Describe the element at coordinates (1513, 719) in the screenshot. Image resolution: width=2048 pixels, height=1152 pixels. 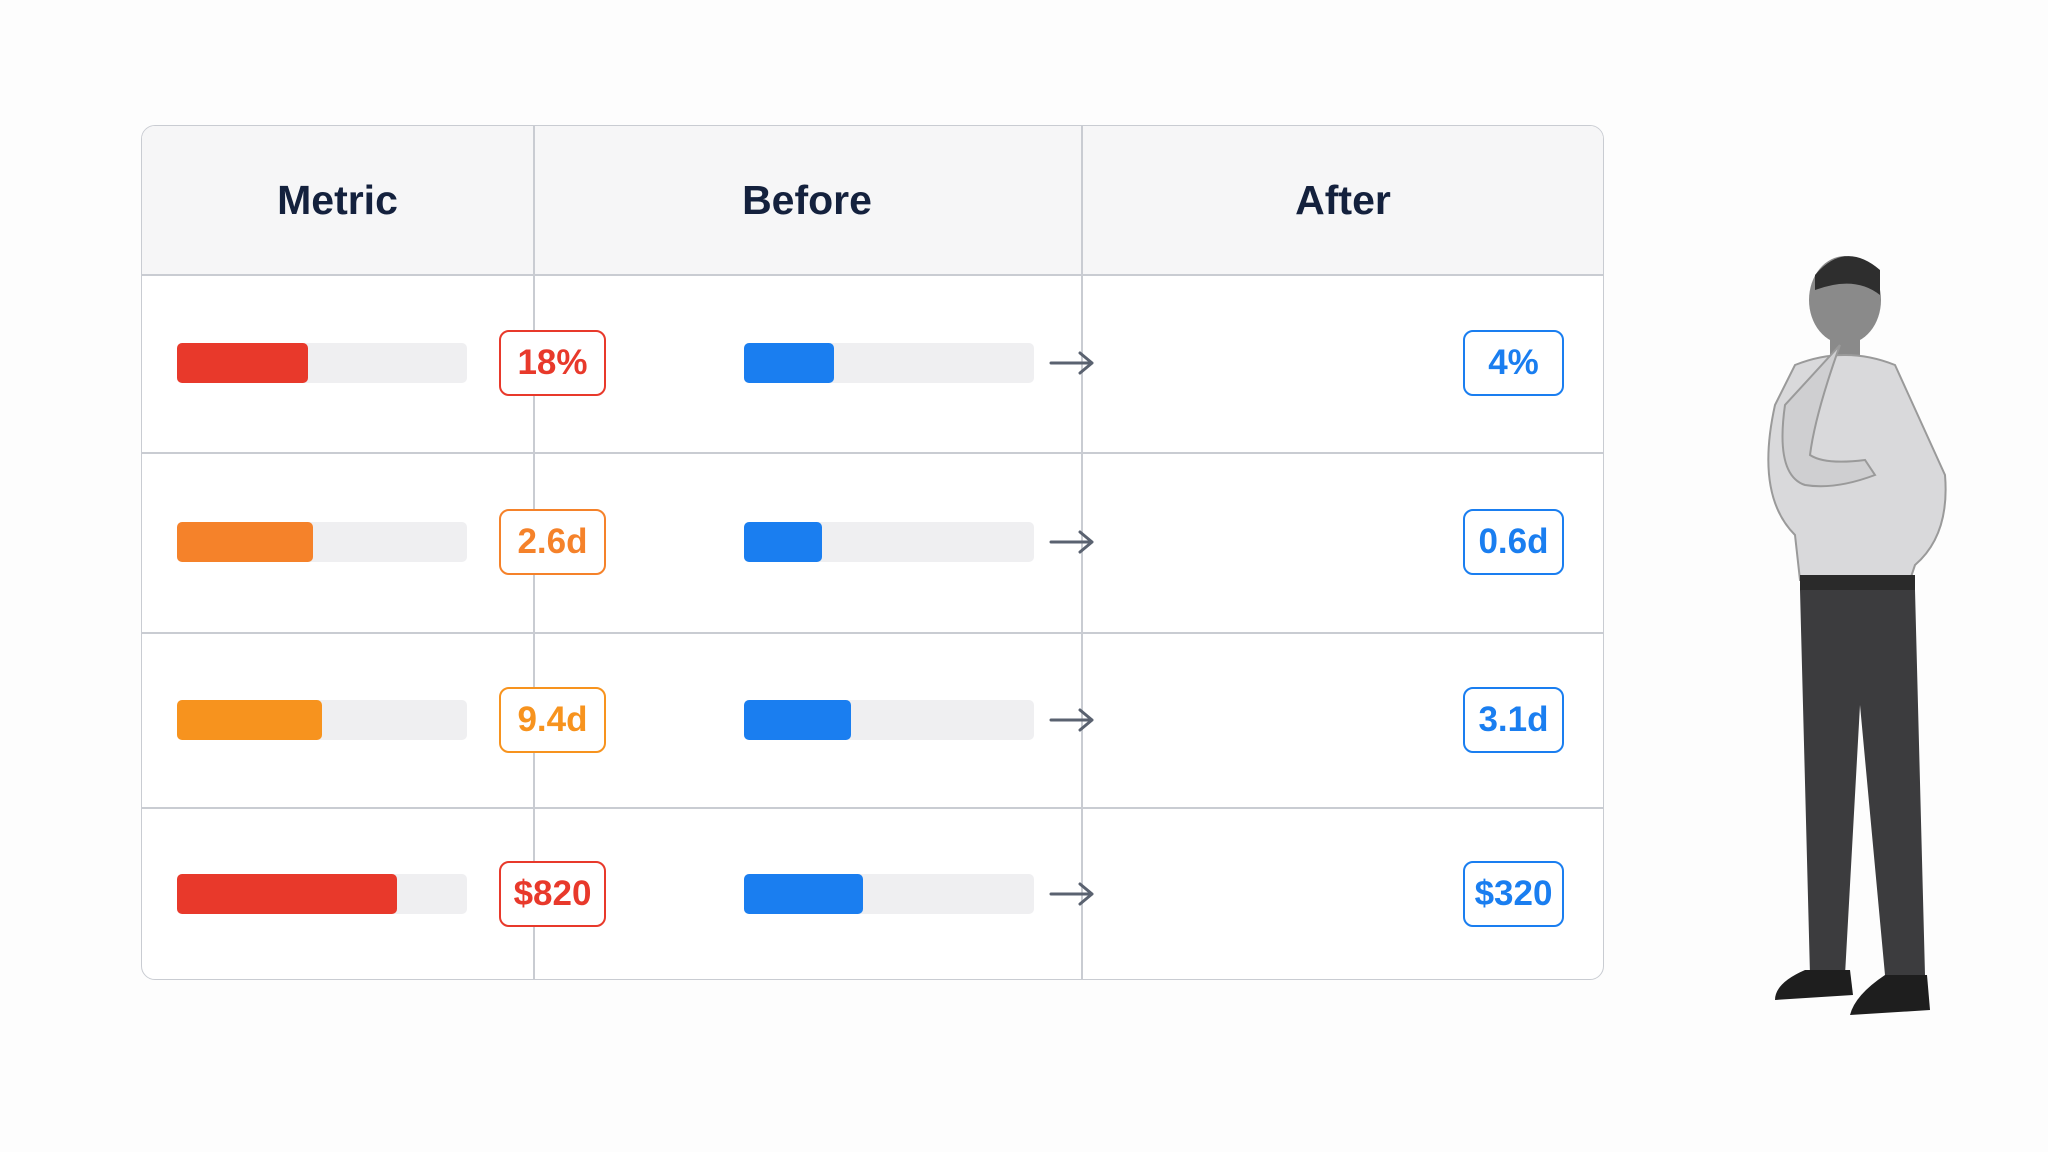
I see `value-badge: 3.1d` at that location.